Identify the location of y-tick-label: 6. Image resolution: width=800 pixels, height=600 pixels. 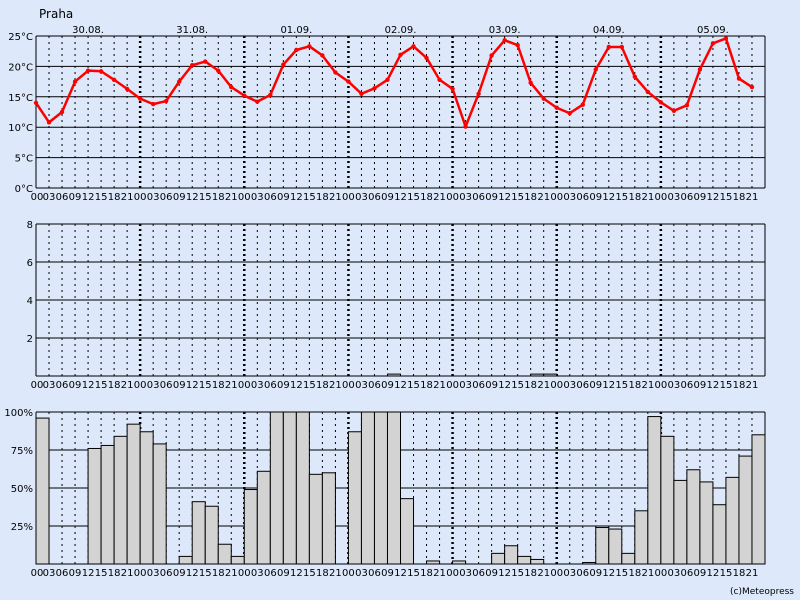
(30, 263).